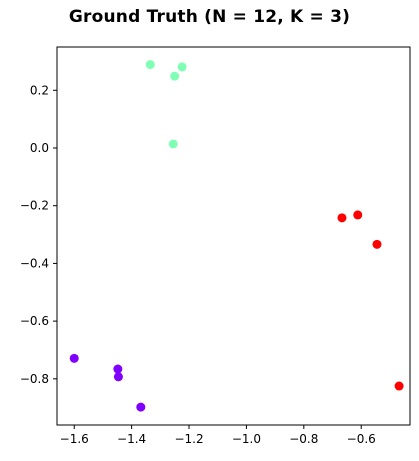  Describe the element at coordinates (303, 439) in the screenshot. I see `x-tick-label: −0.8` at that location.